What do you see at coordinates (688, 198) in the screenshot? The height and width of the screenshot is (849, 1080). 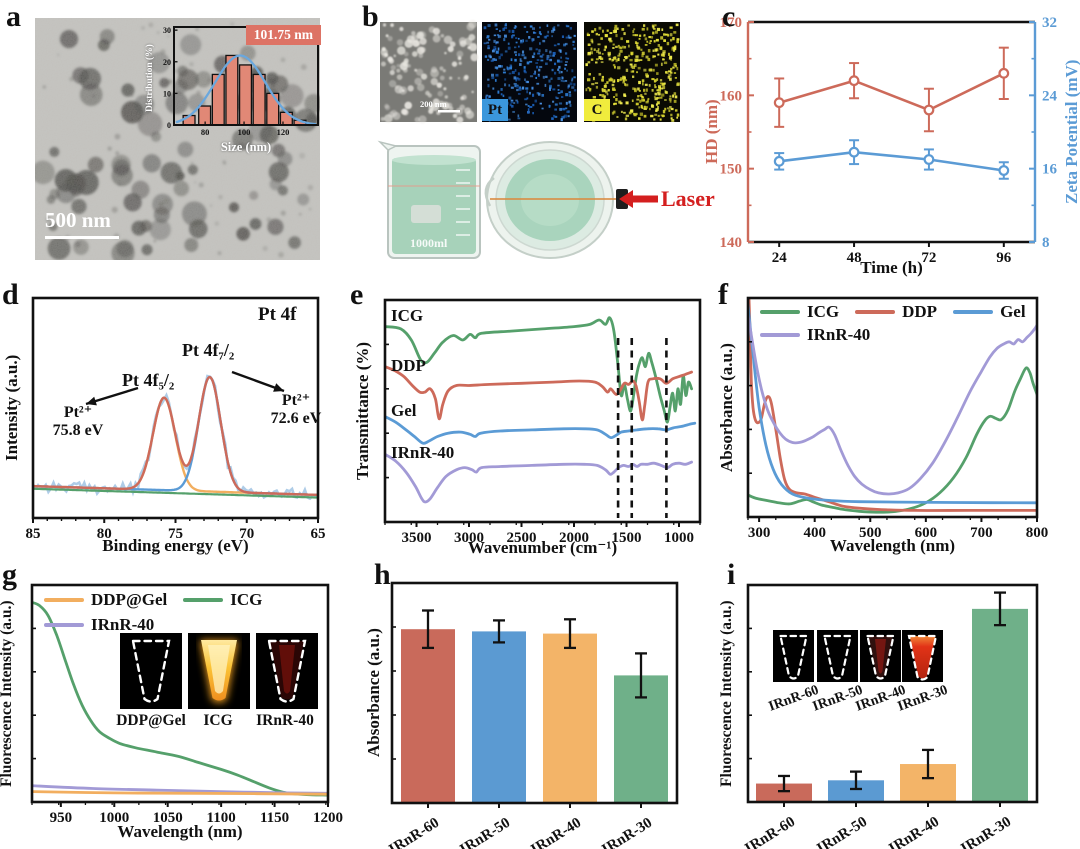 I see `laser-label: Laser` at bounding box center [688, 198].